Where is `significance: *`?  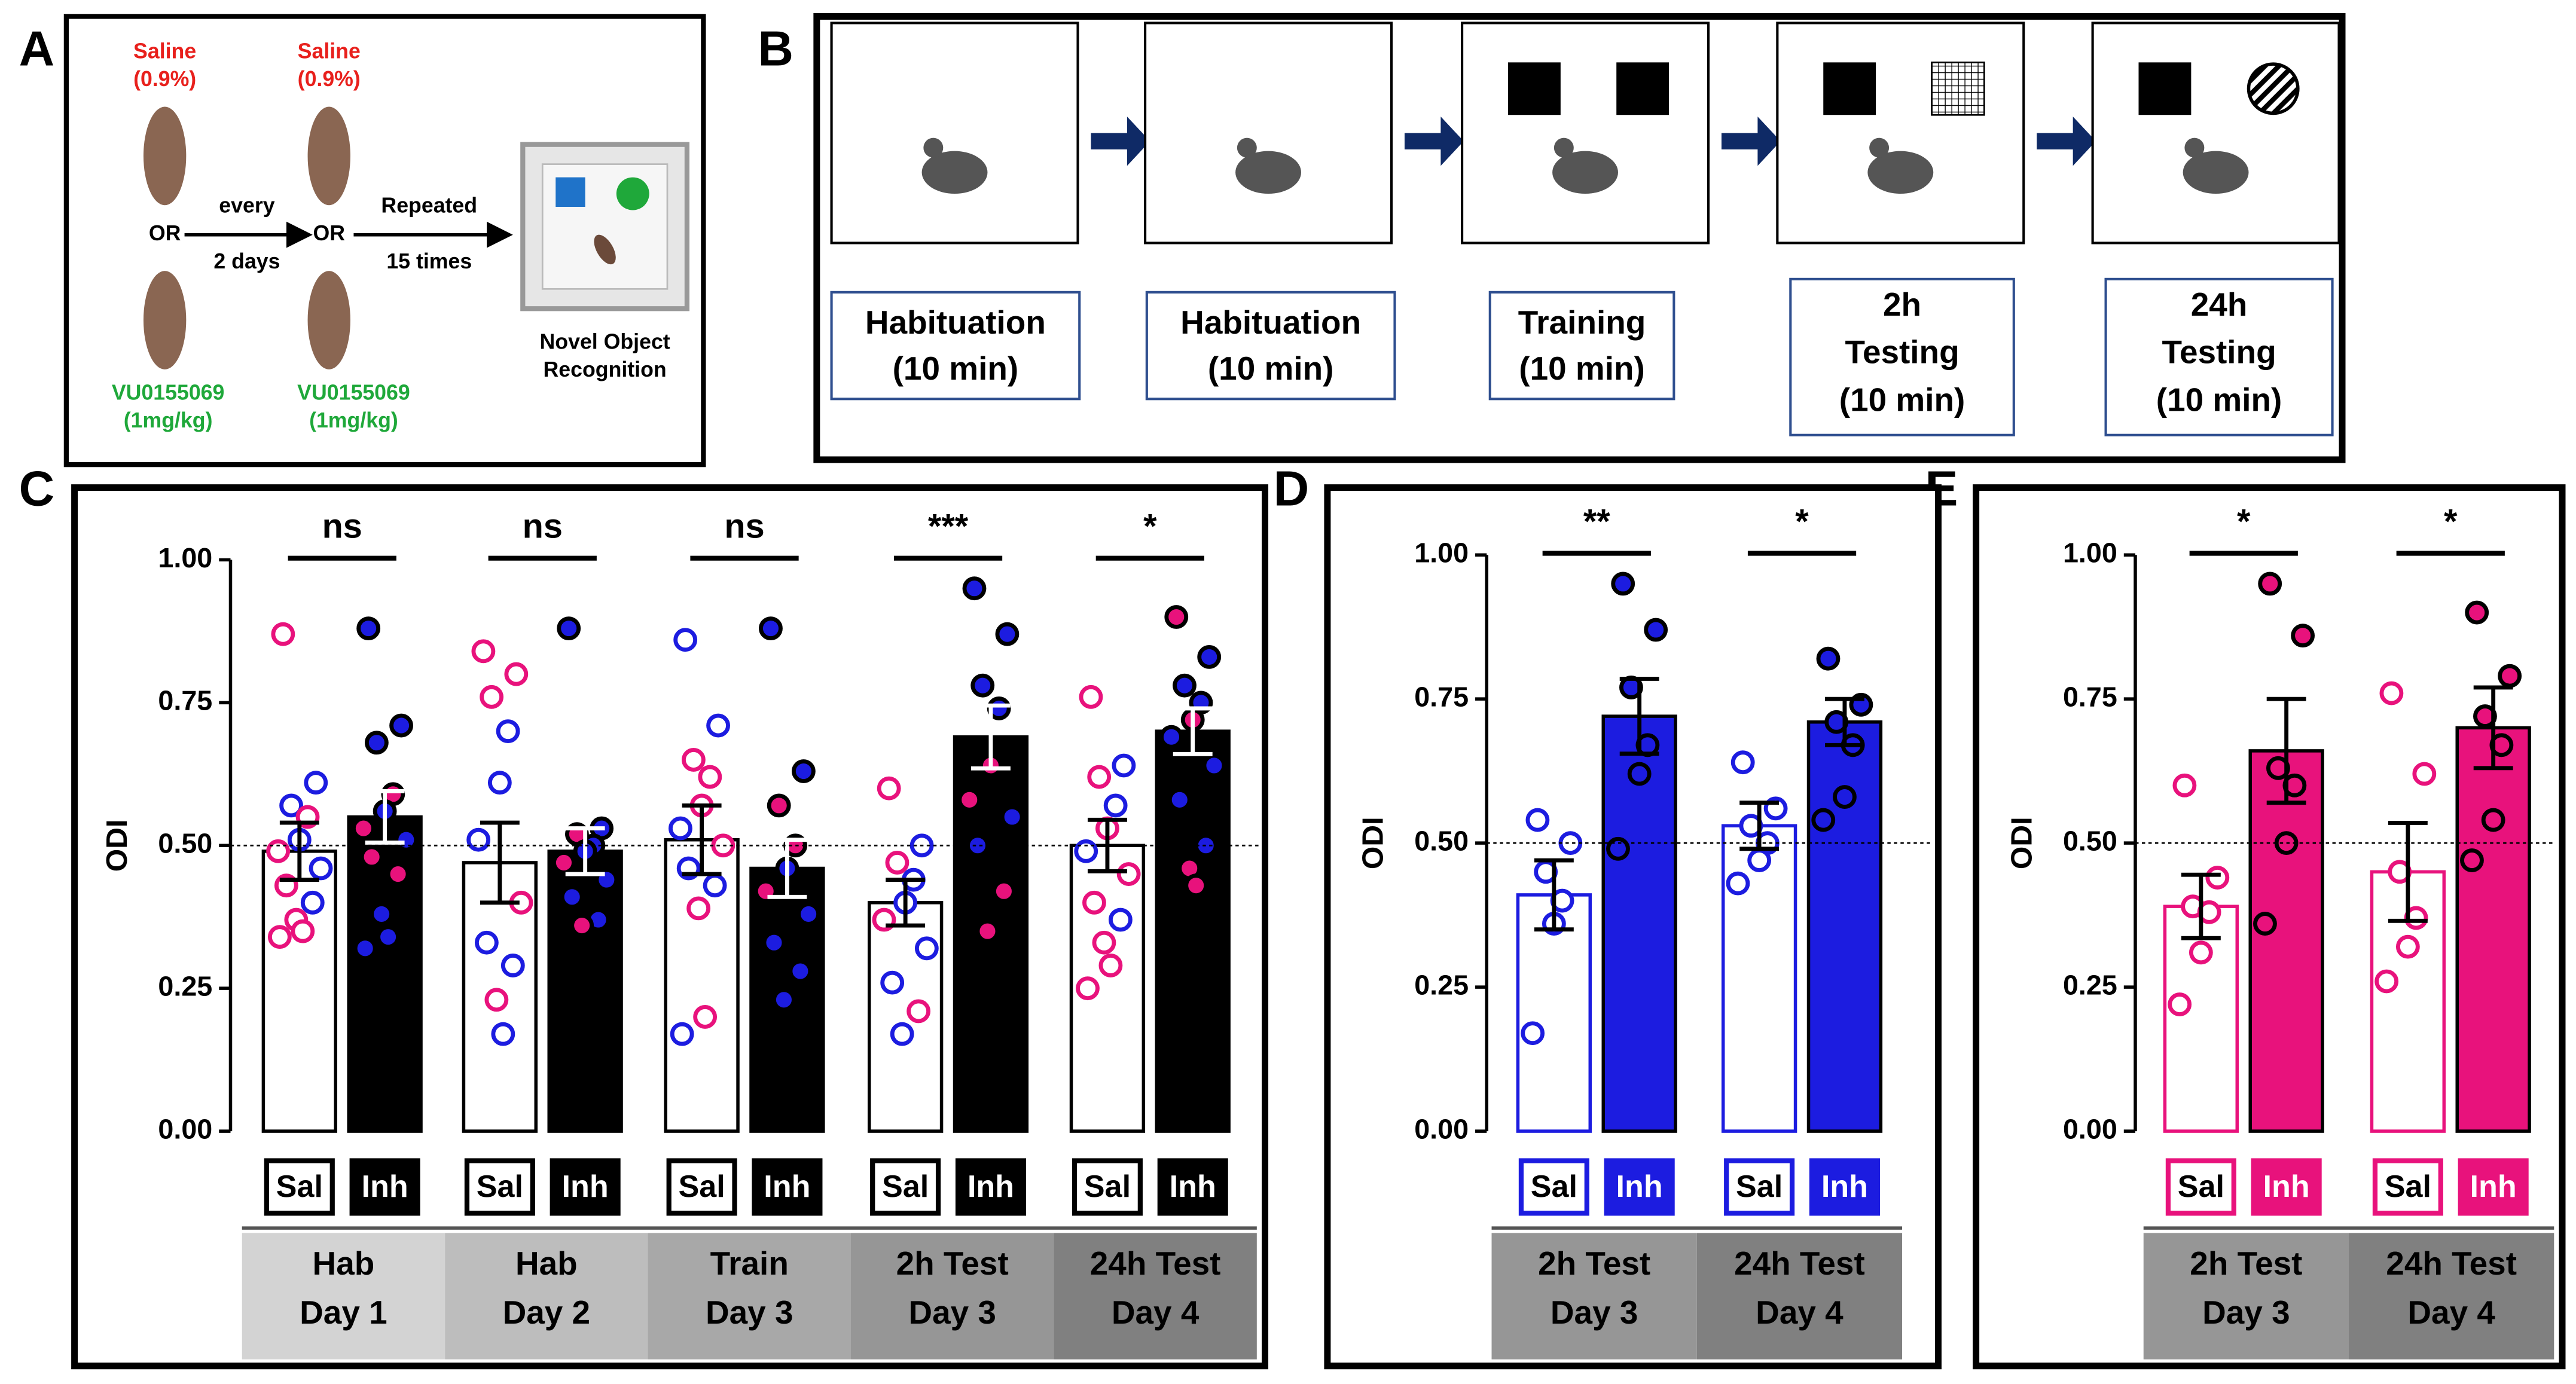 significance: * is located at coordinates (1802, 521).